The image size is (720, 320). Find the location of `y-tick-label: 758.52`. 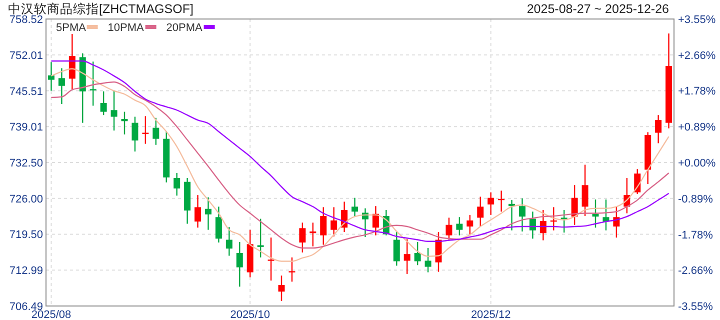

y-tick-label: 758.52 is located at coordinates (26, 20).